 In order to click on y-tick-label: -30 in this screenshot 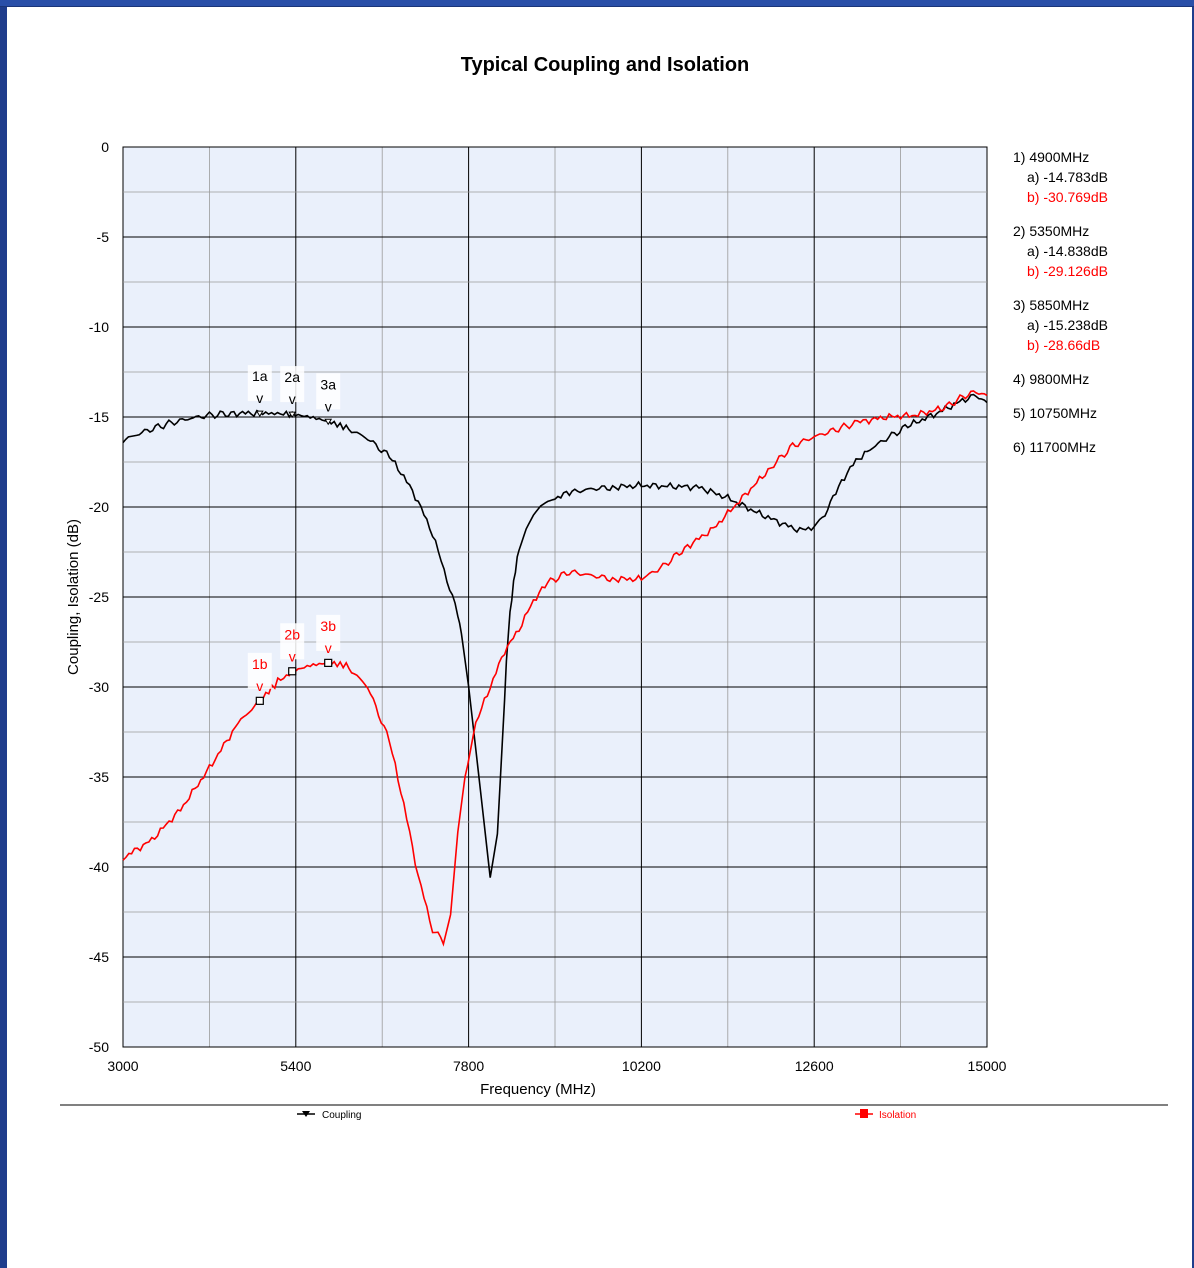, I will do `click(99, 687)`.